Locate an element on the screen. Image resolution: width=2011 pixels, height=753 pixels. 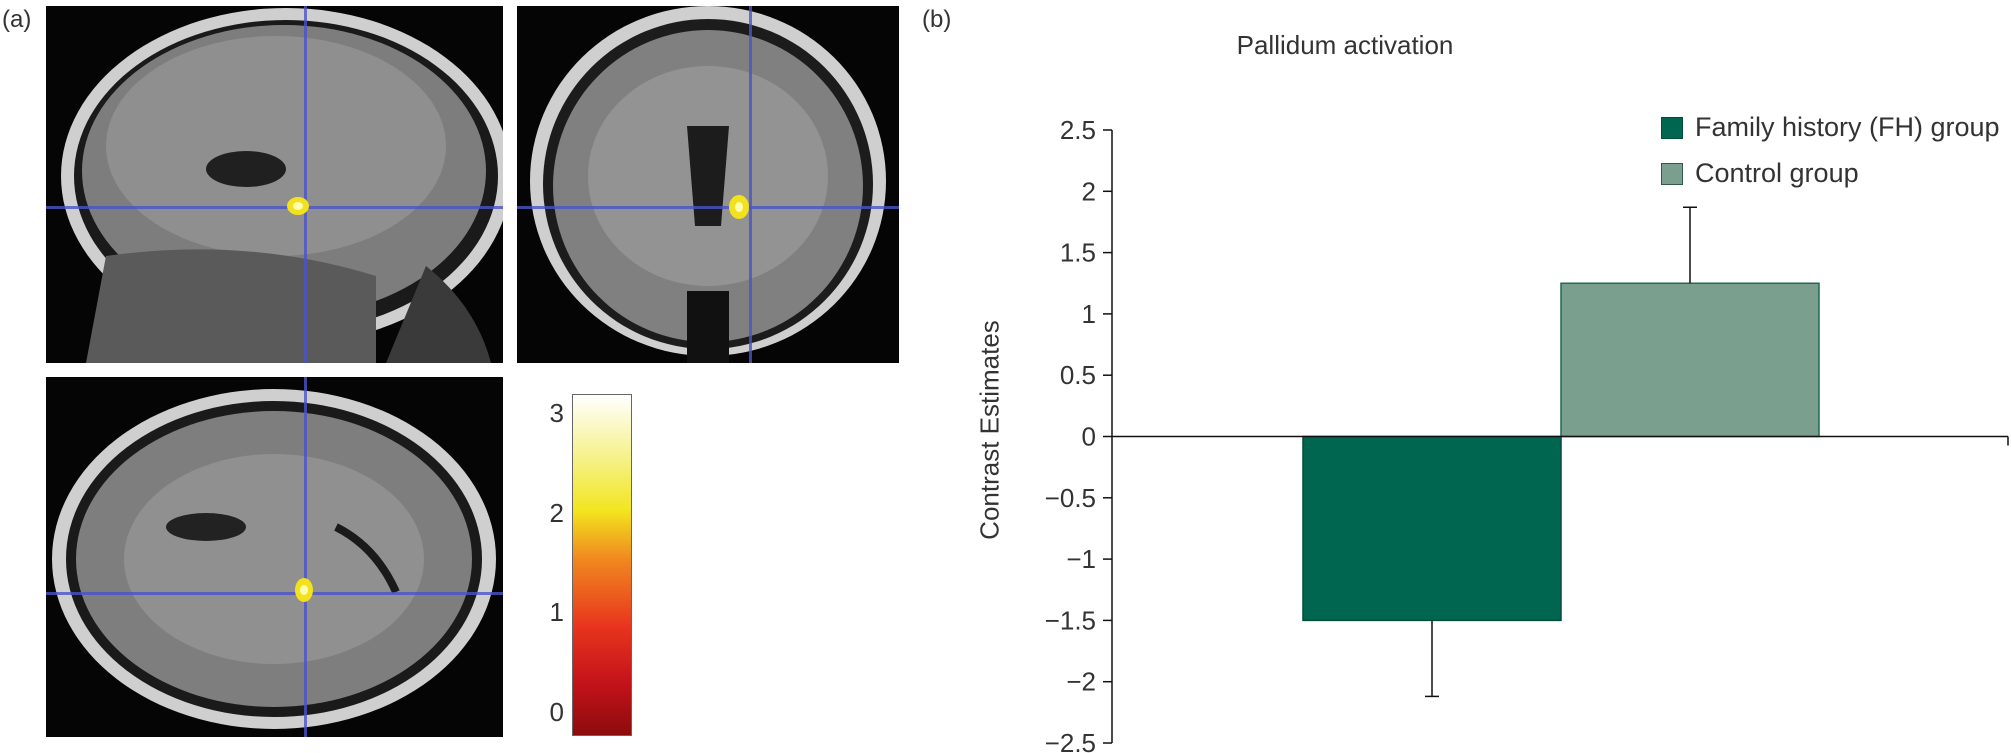
y-tick-label: −2.5 is located at coordinates (1070, 740).